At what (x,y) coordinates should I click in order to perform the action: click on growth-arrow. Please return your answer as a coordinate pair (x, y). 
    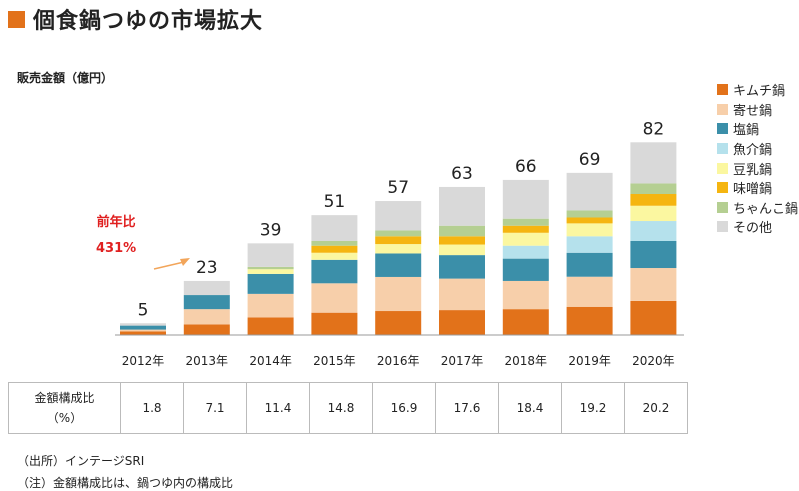
    Looking at the image, I should click on (169, 265).